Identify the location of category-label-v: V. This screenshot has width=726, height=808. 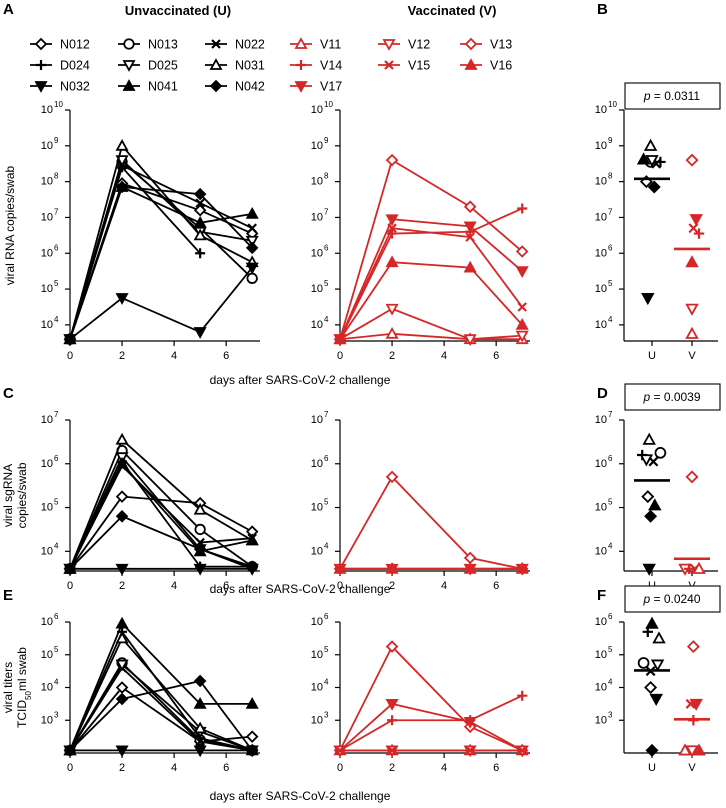
(692, 356).